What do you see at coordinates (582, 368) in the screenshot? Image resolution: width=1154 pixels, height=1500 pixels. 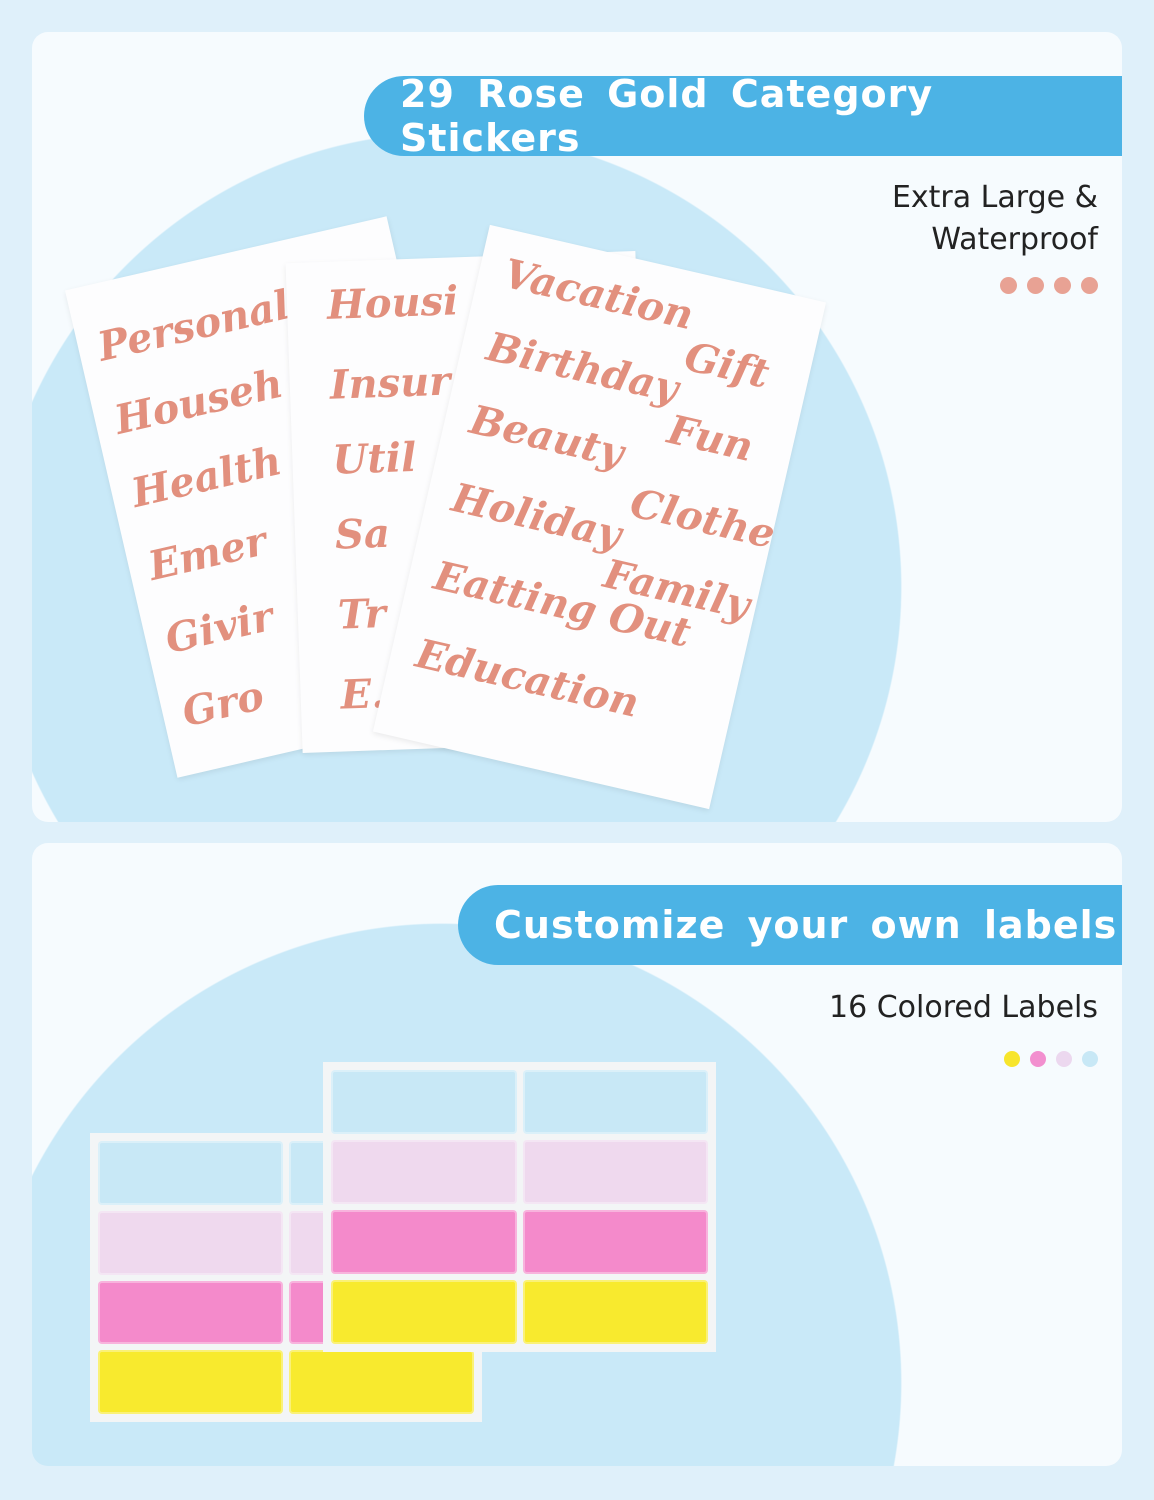 I see `sticker-word: Birthday` at bounding box center [582, 368].